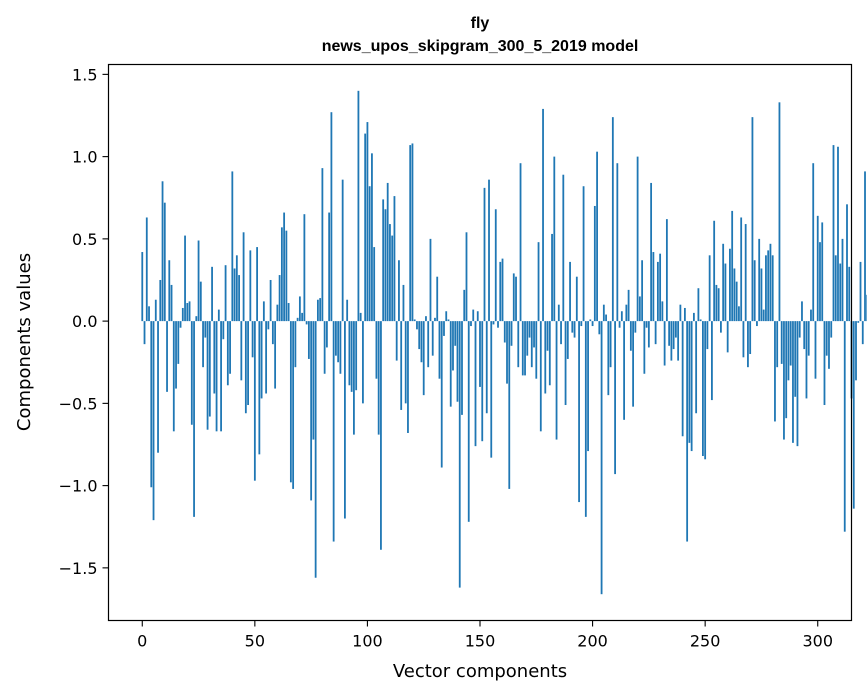 This screenshot has height=696, width=867. Describe the element at coordinates (255, 641) in the screenshot. I see `x-tick-label: 50` at that location.